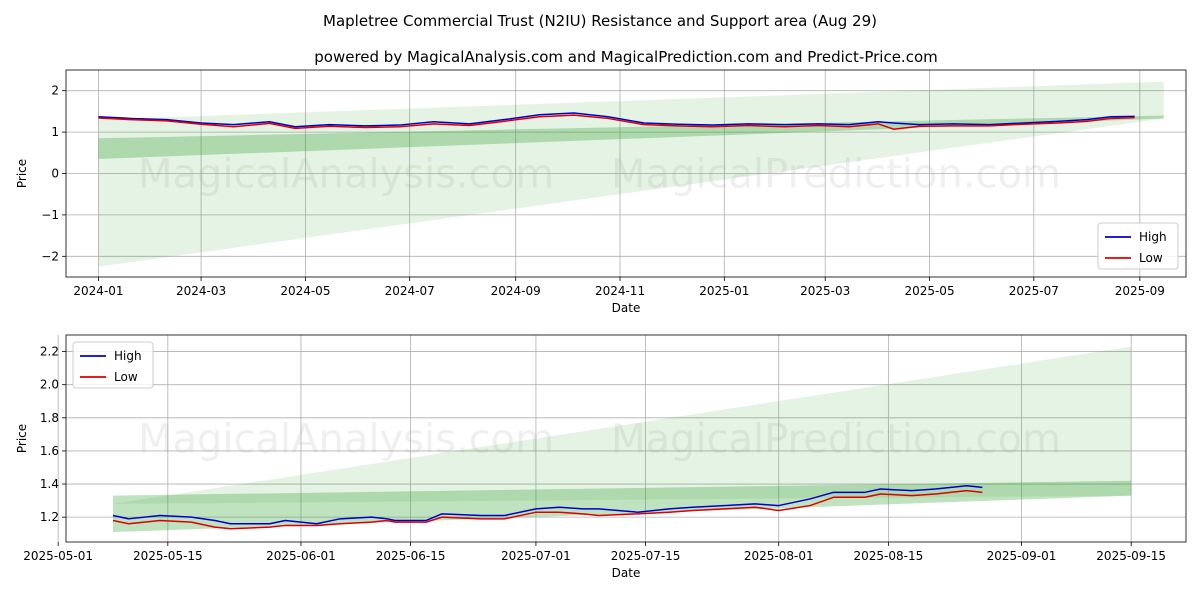 This screenshot has width=1200, height=600. I want to click on y-tick-label: 1.4, so click(49, 484).